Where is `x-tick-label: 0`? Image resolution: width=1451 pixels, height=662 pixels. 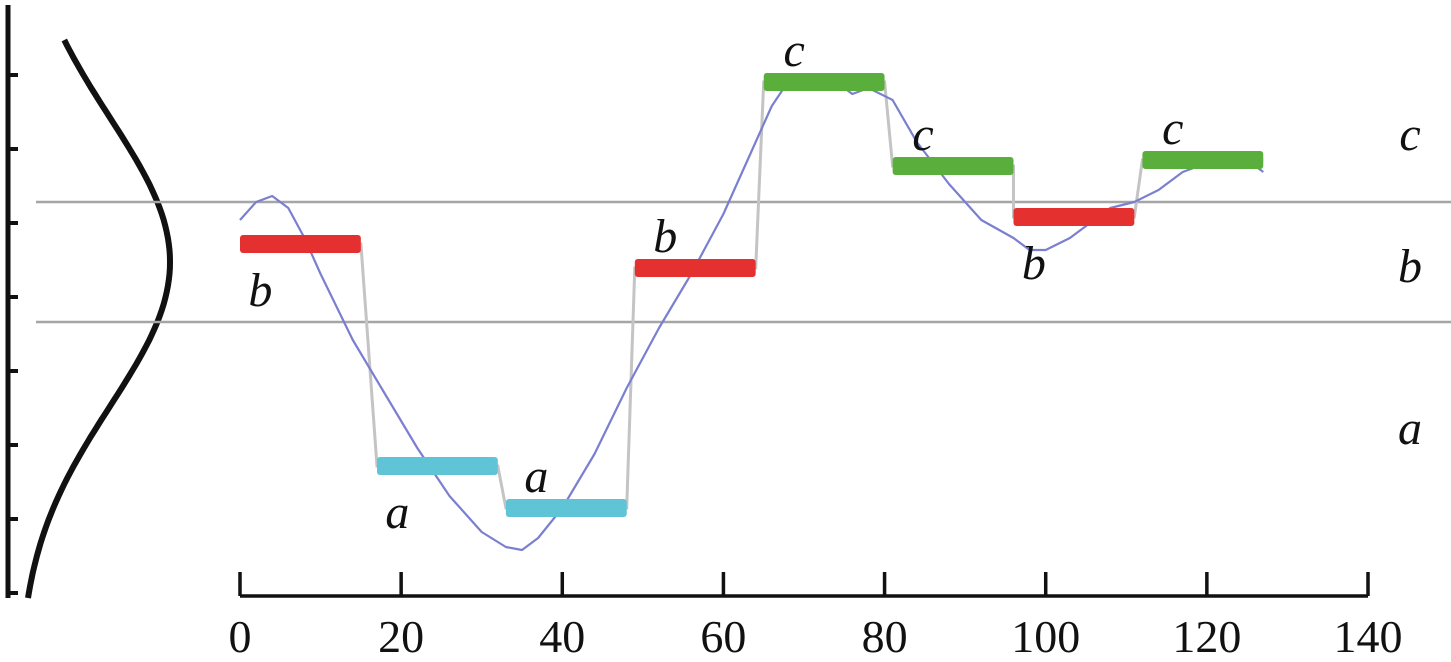
x-tick-label: 0 is located at coordinates (240, 636).